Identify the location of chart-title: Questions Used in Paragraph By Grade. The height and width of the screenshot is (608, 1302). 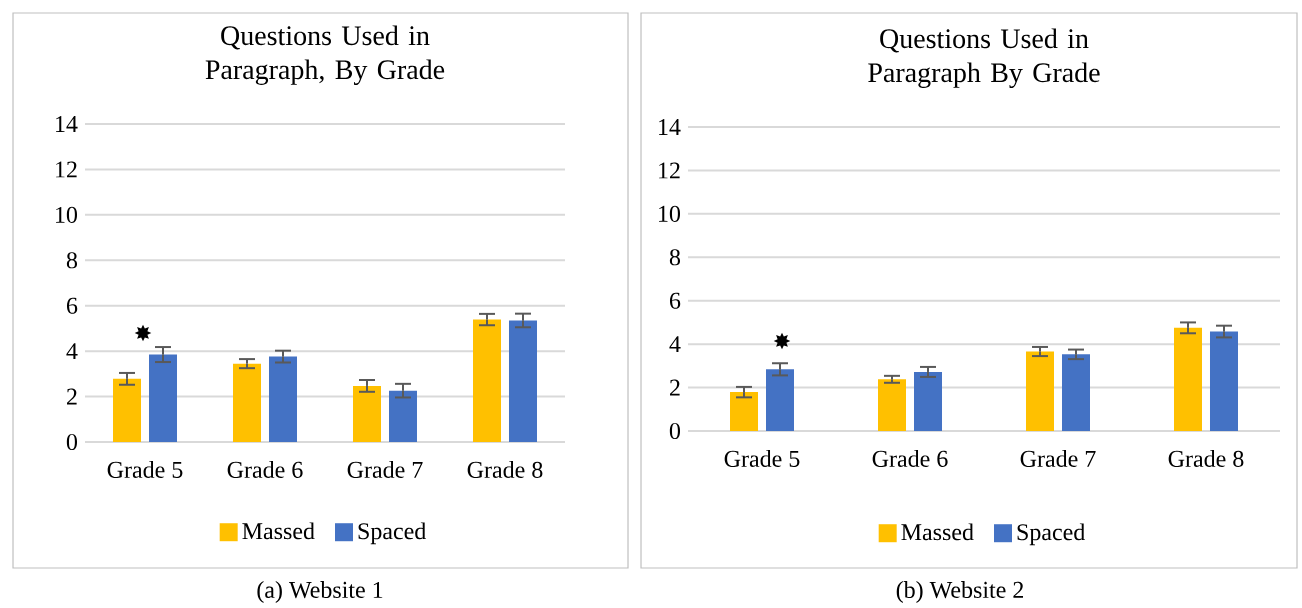
(984, 58).